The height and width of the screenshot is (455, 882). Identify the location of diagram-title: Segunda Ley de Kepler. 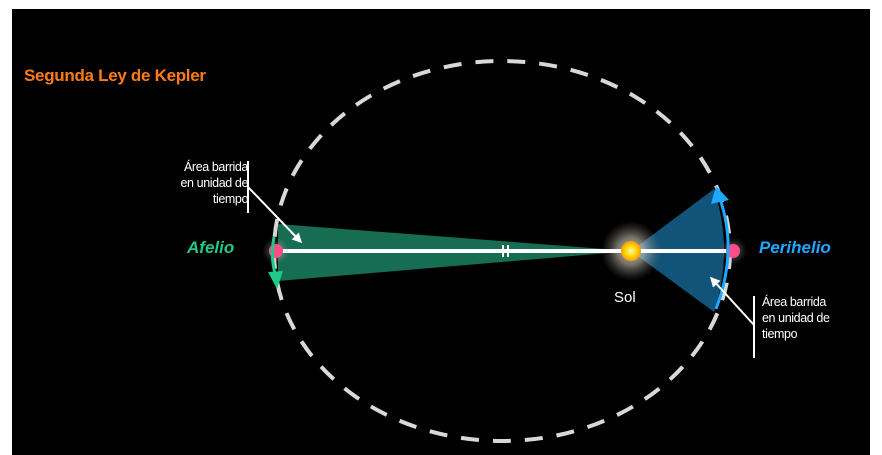
(115, 75).